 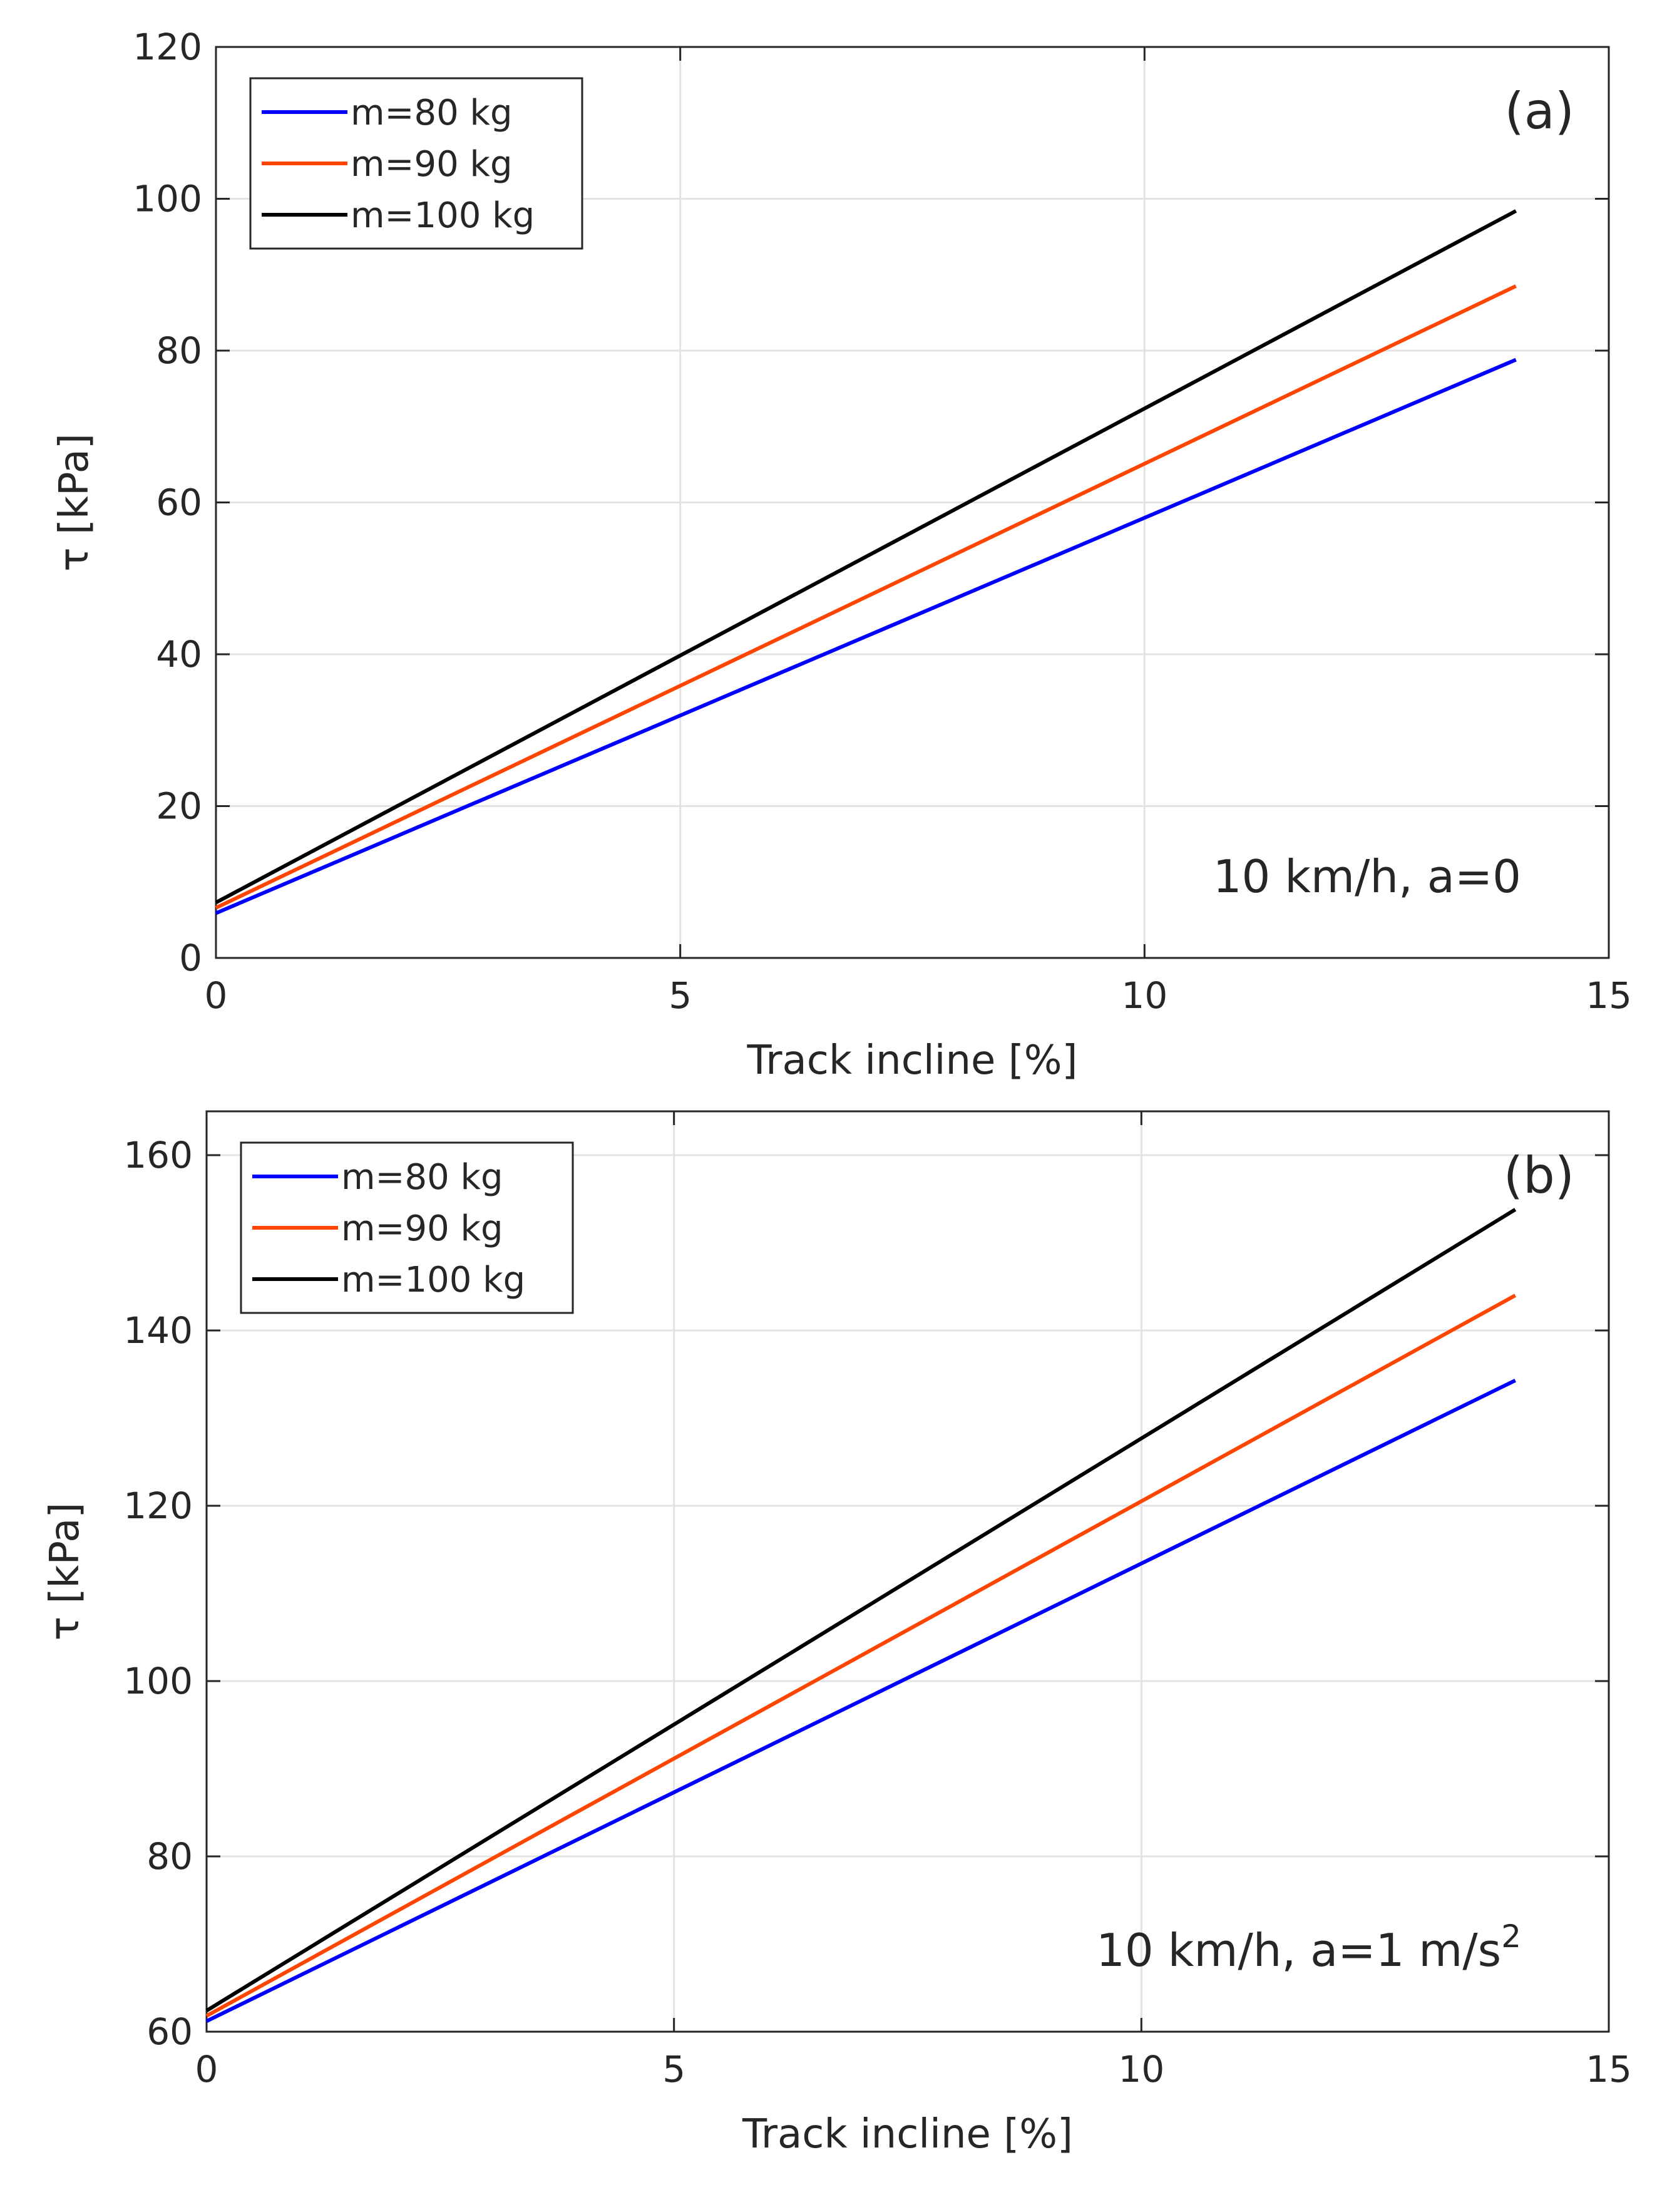 What do you see at coordinates (158, 1155) in the screenshot?
I see `y-tick-label: 160` at bounding box center [158, 1155].